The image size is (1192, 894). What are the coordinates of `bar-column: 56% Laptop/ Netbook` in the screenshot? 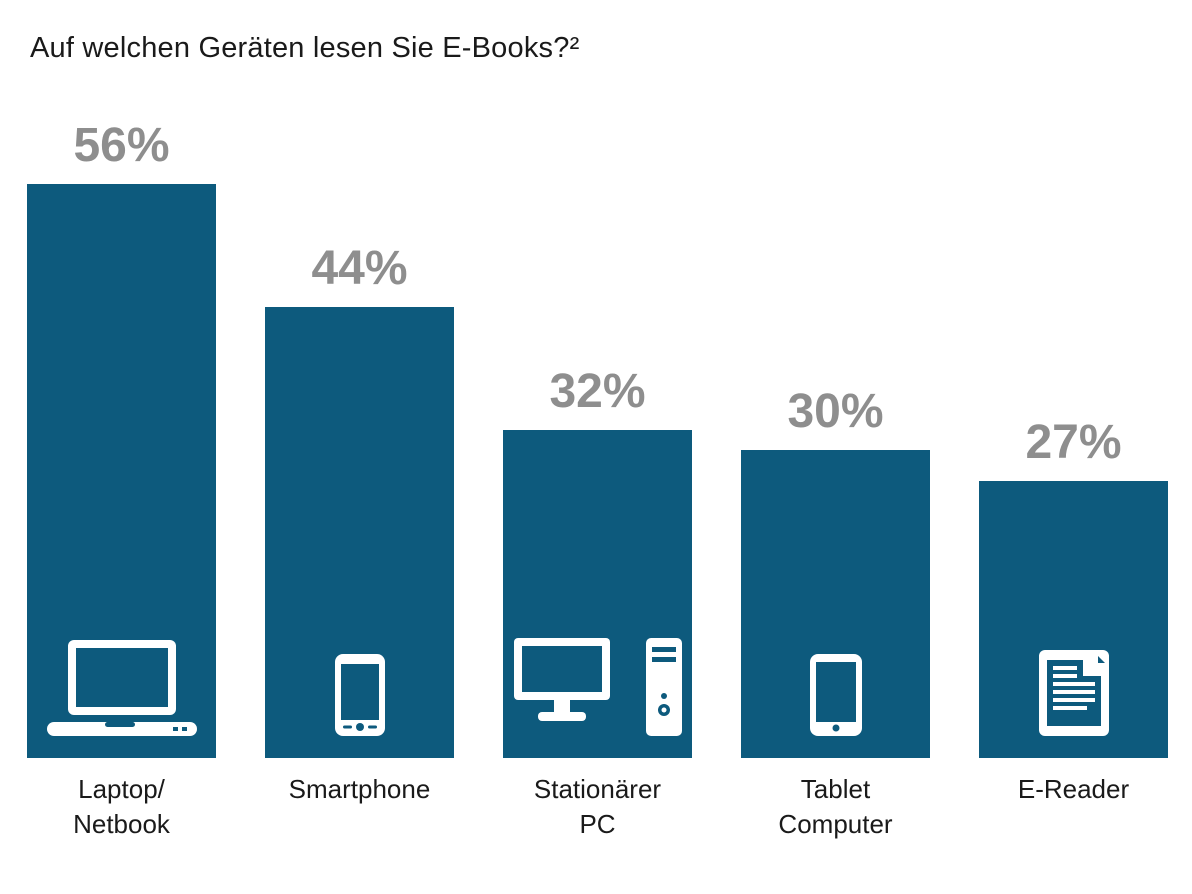 It's located at (121, 419).